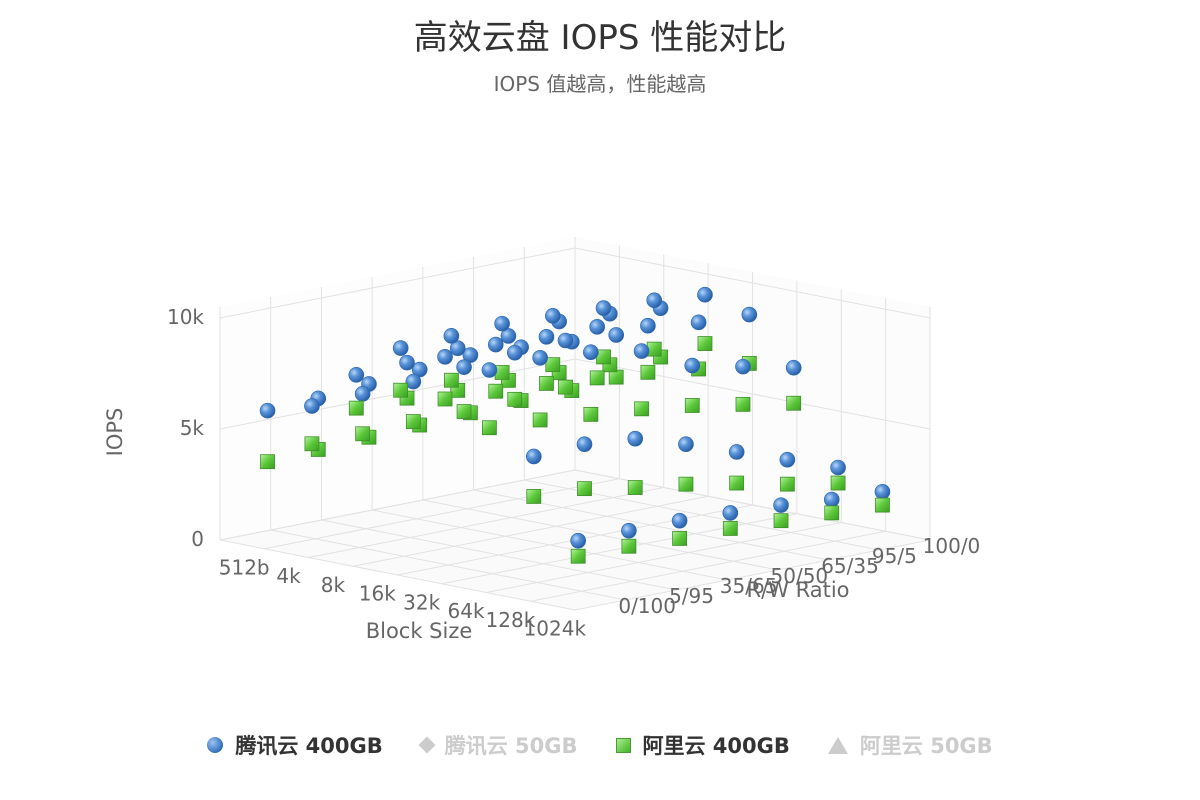 The width and height of the screenshot is (1200, 800). What do you see at coordinates (498, 745) in the screenshot?
I see `legend-item-tencent-50gb: 腾讯云 50GB` at bounding box center [498, 745].